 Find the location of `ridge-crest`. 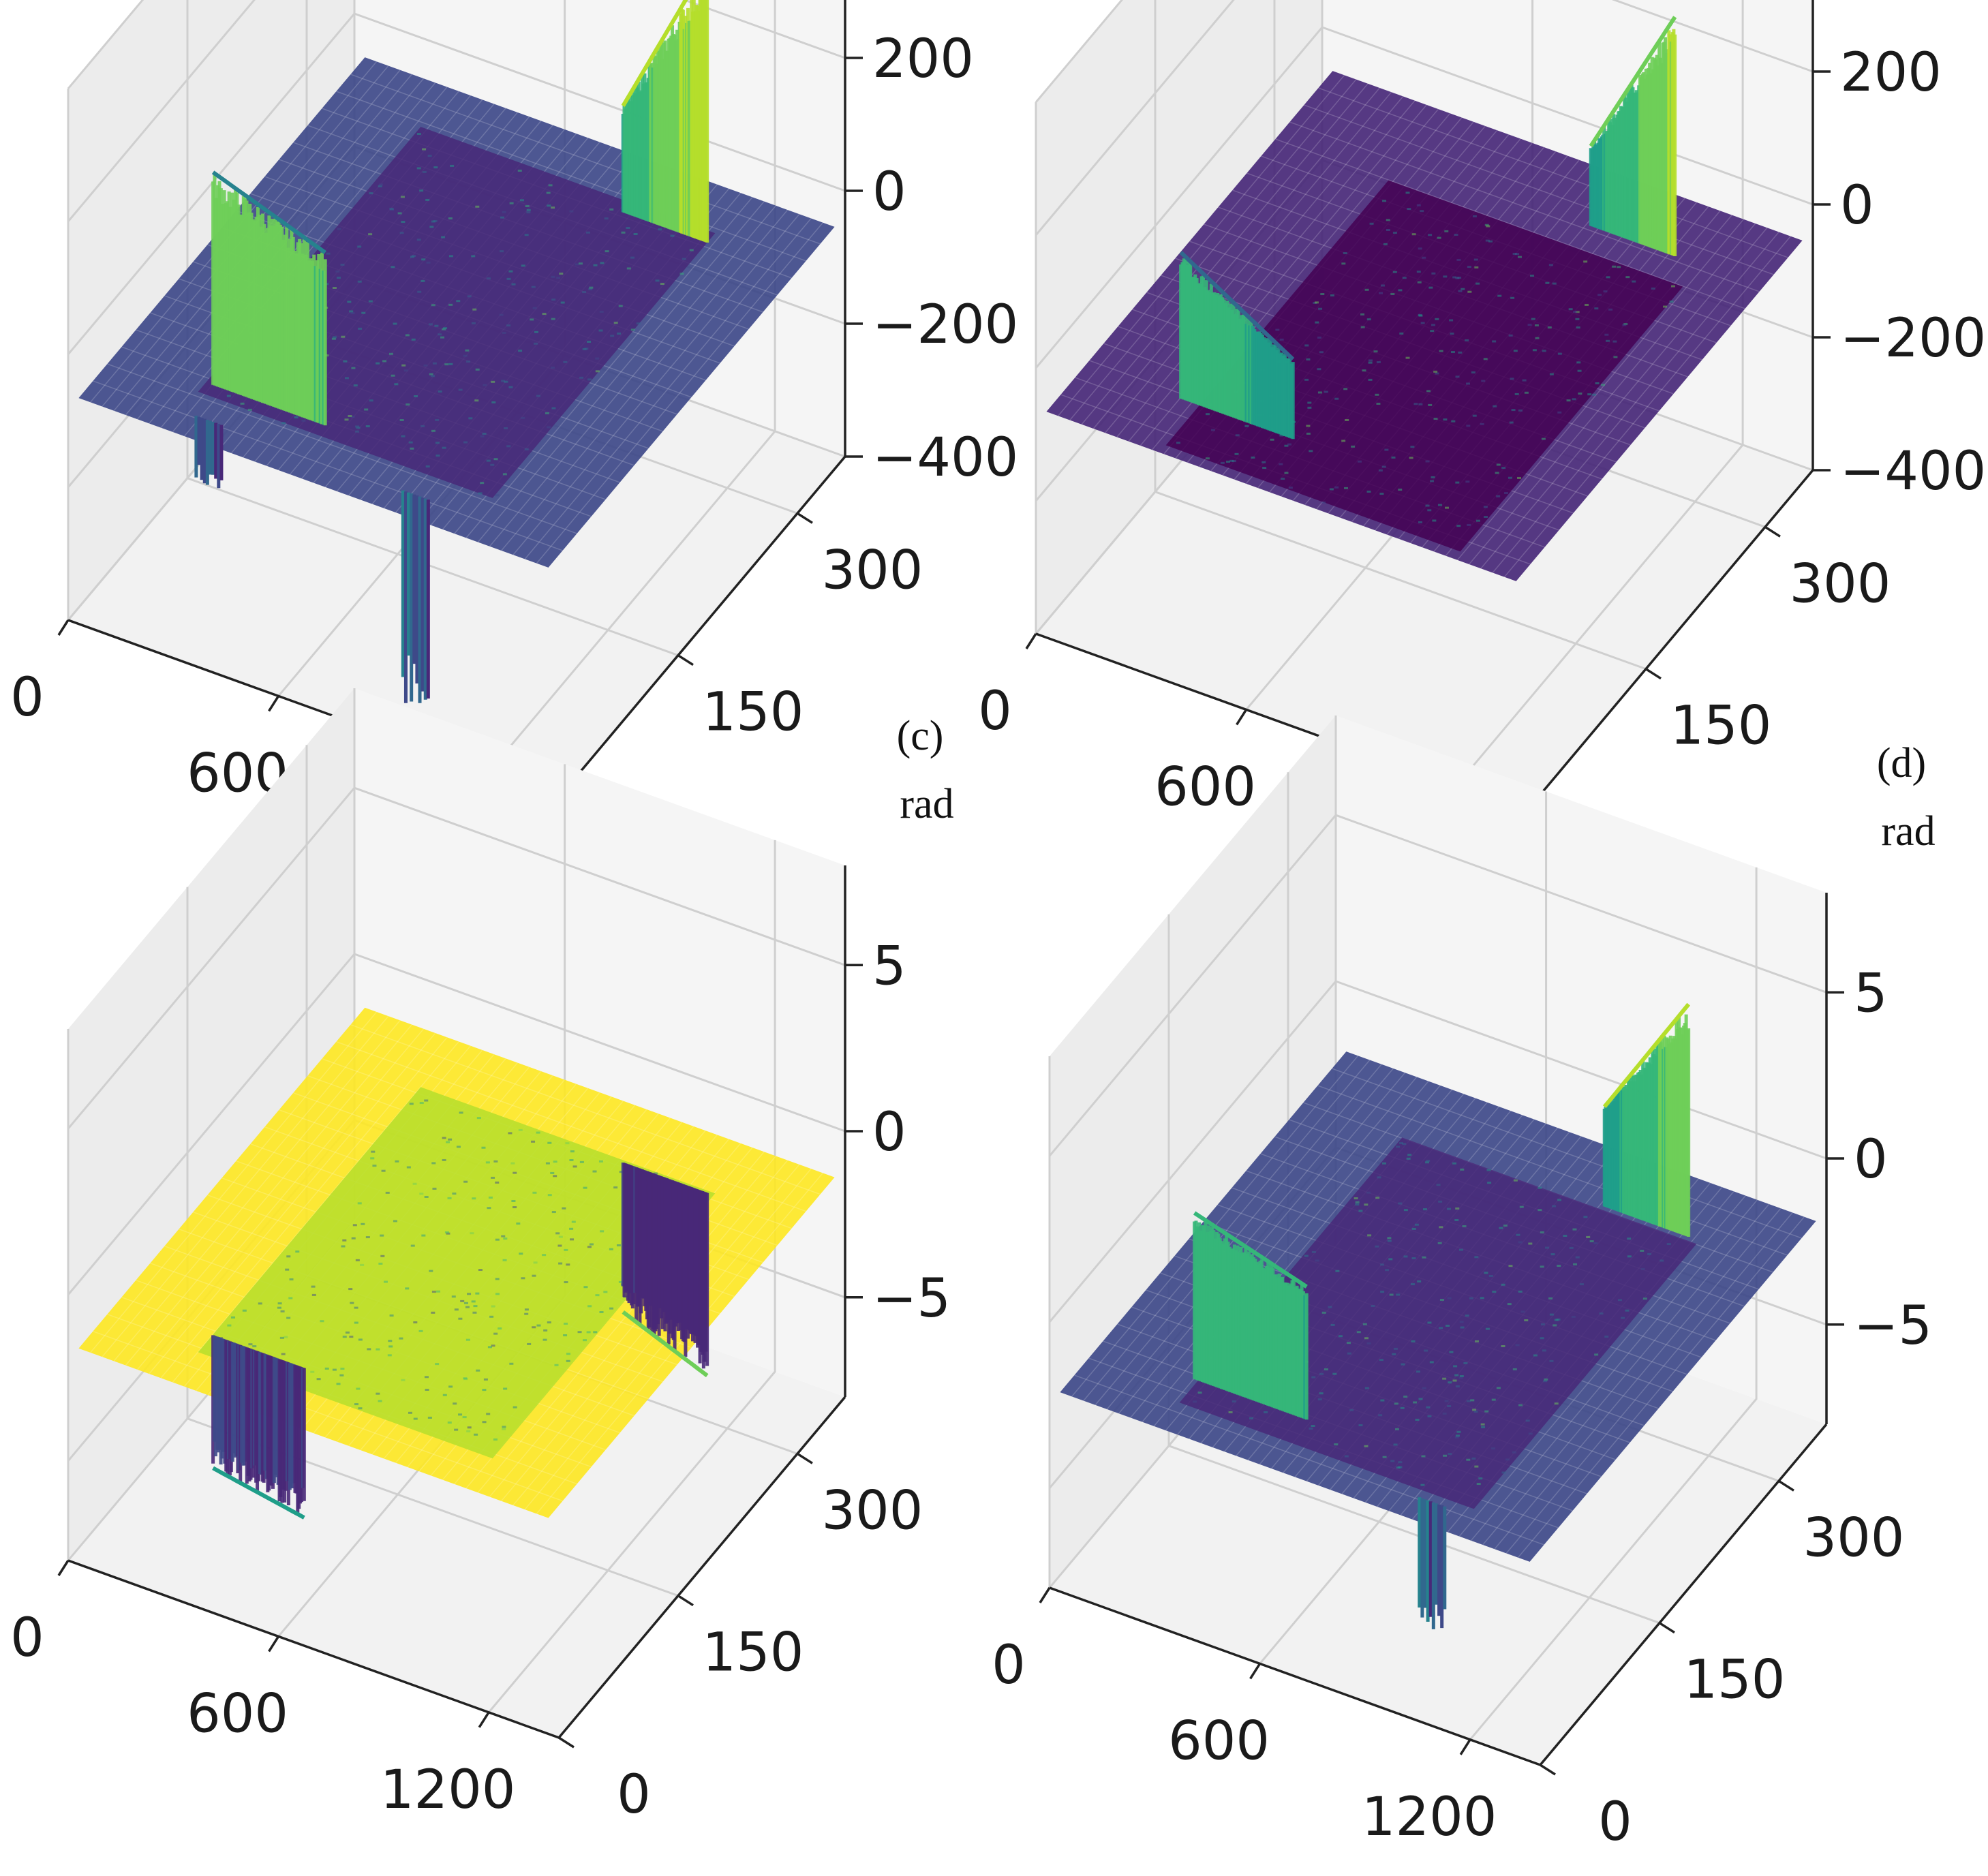

ridge-crest is located at coordinates (1633, 82).